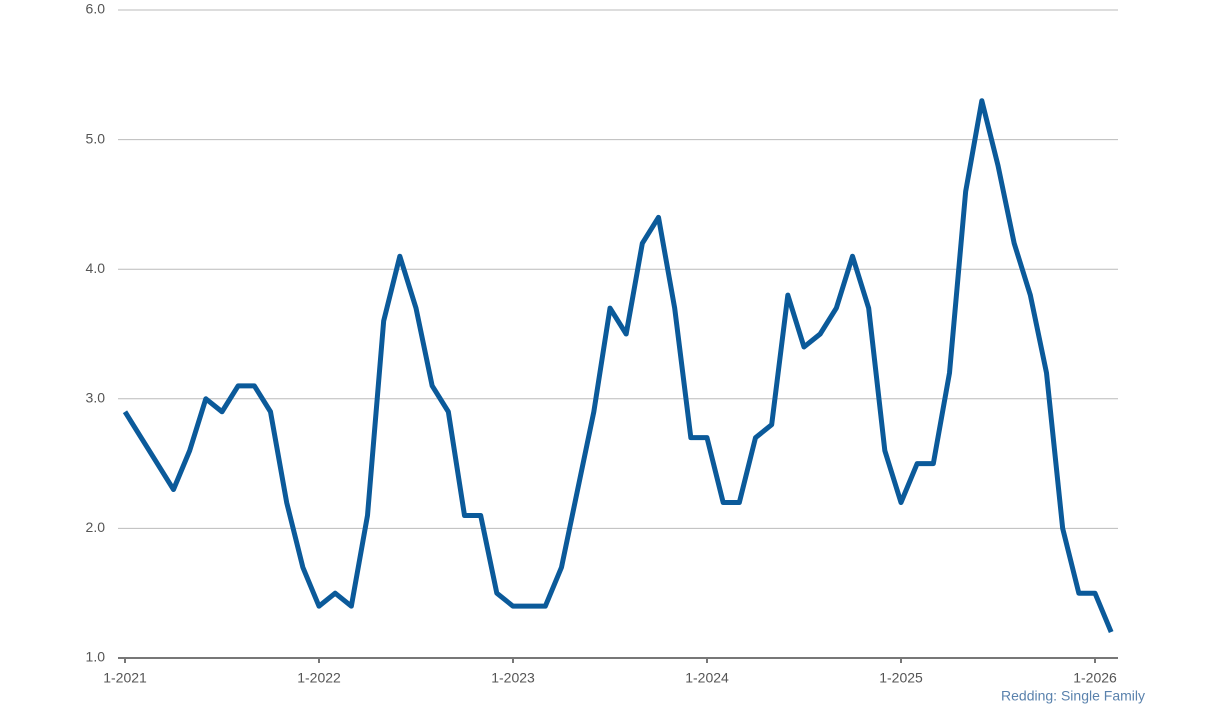 The height and width of the screenshot is (712, 1222). I want to click on y-tick-label: 1.0, so click(96, 657).